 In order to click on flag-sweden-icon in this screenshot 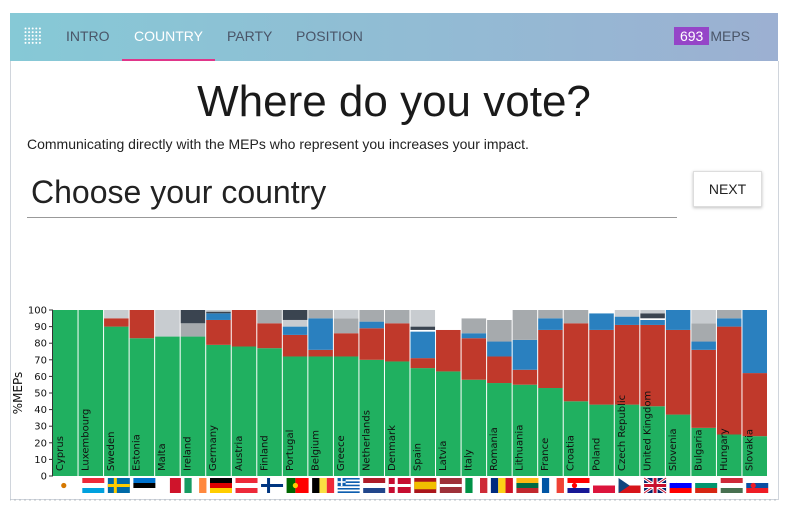, I will do `click(118, 485)`.